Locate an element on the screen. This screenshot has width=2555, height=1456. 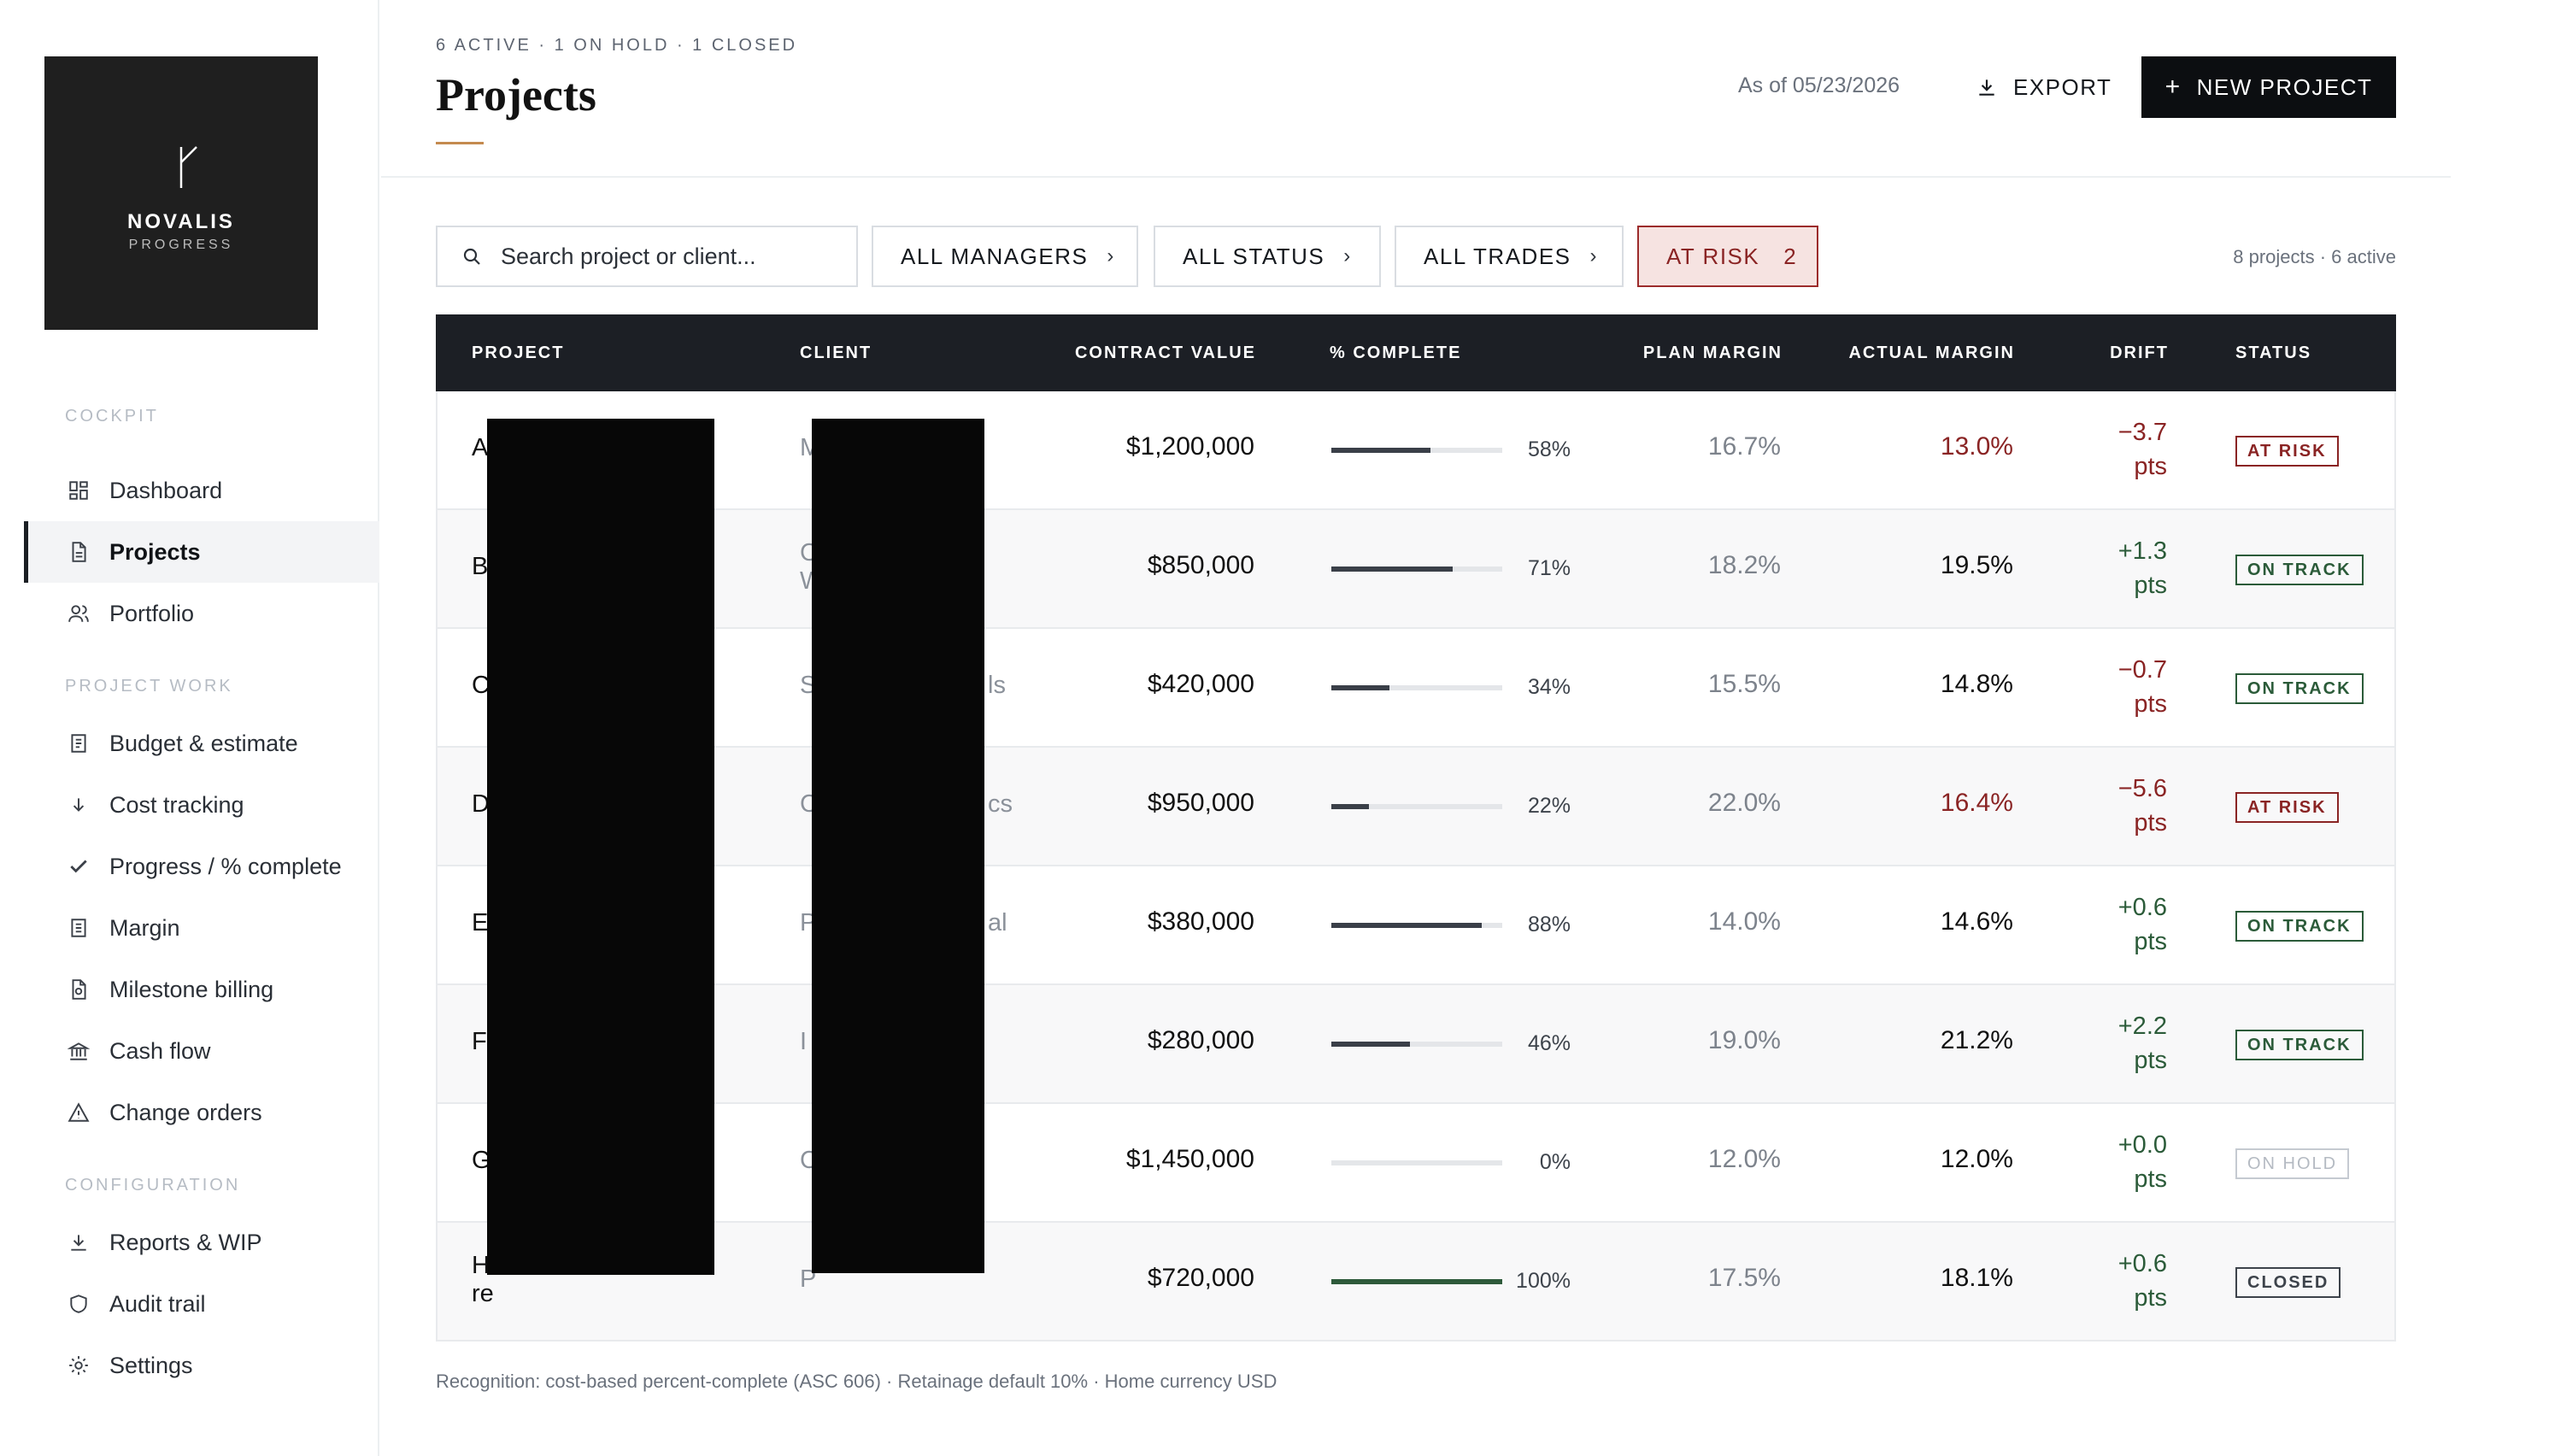
project-name-line1: E is located at coordinates (481, 923).